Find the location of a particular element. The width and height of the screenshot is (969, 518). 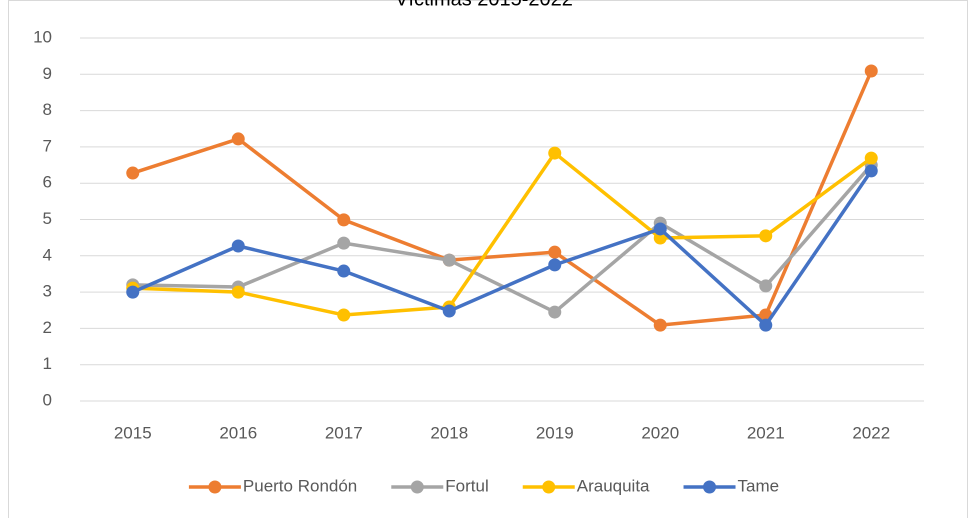

legend-label: Arauquita is located at coordinates (613, 485).